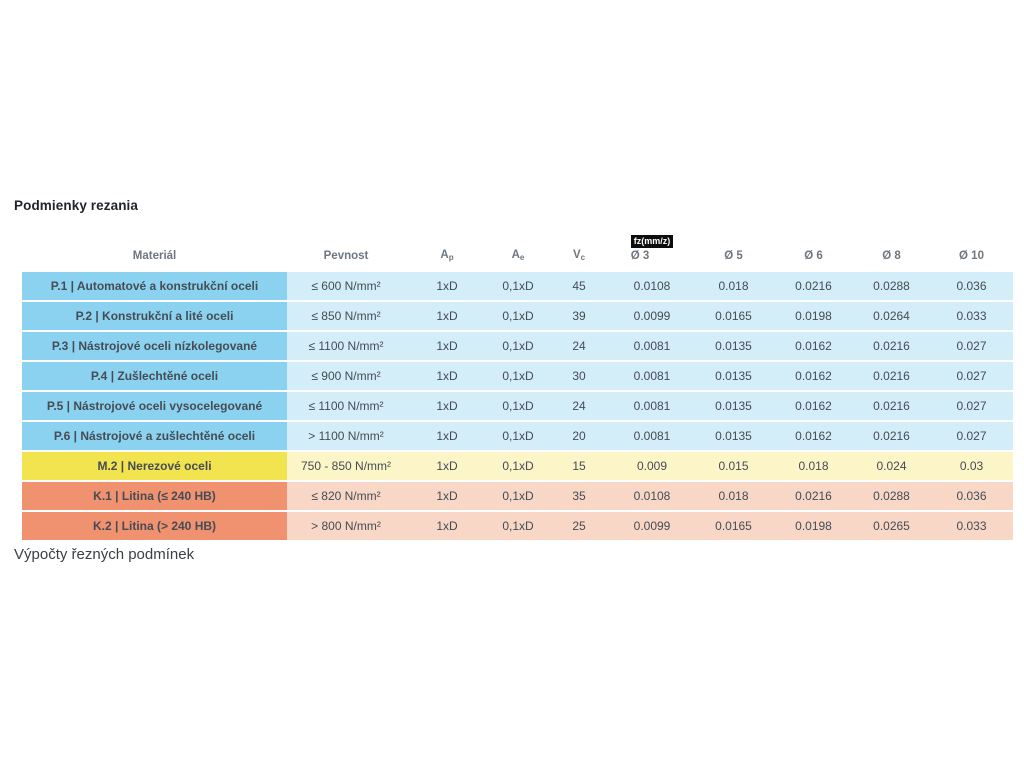 The height and width of the screenshot is (768, 1024). I want to click on material-cell: P.3 | Nástrojové oceli nízkolegované, so click(154, 346).